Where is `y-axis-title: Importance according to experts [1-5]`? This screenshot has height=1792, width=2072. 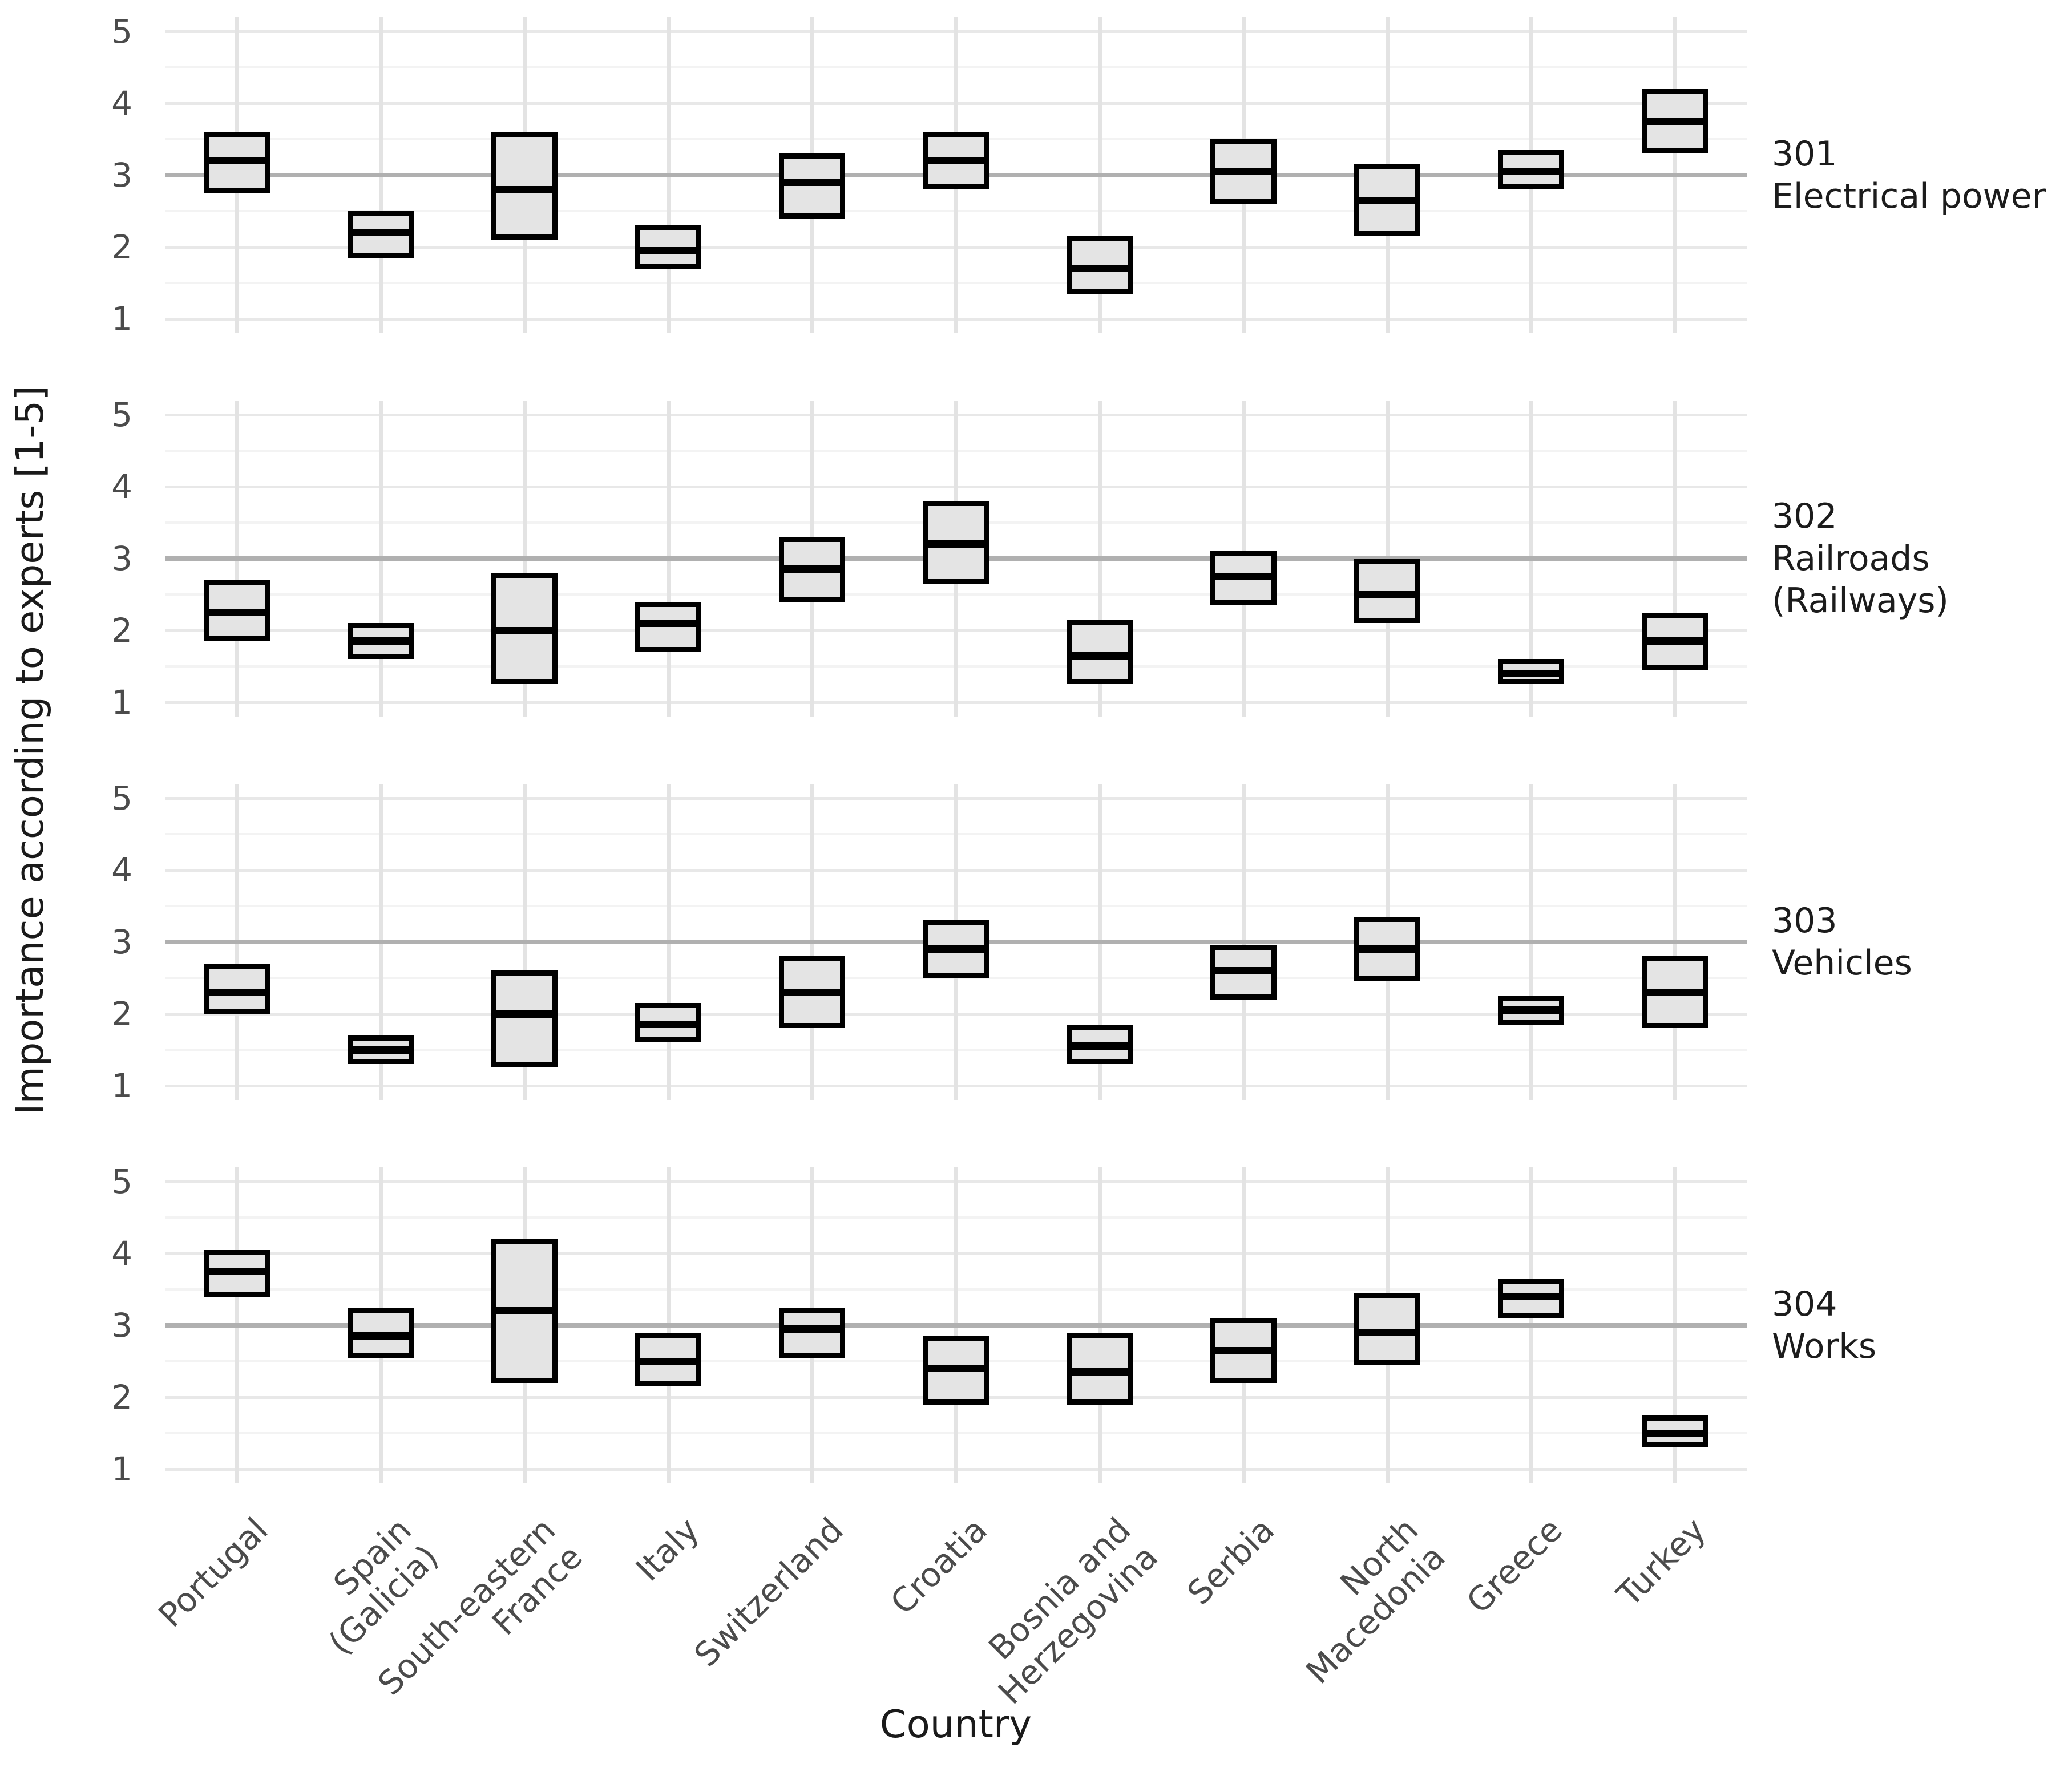
y-axis-title: Importance according to experts [1-5] is located at coordinates (30, 750).